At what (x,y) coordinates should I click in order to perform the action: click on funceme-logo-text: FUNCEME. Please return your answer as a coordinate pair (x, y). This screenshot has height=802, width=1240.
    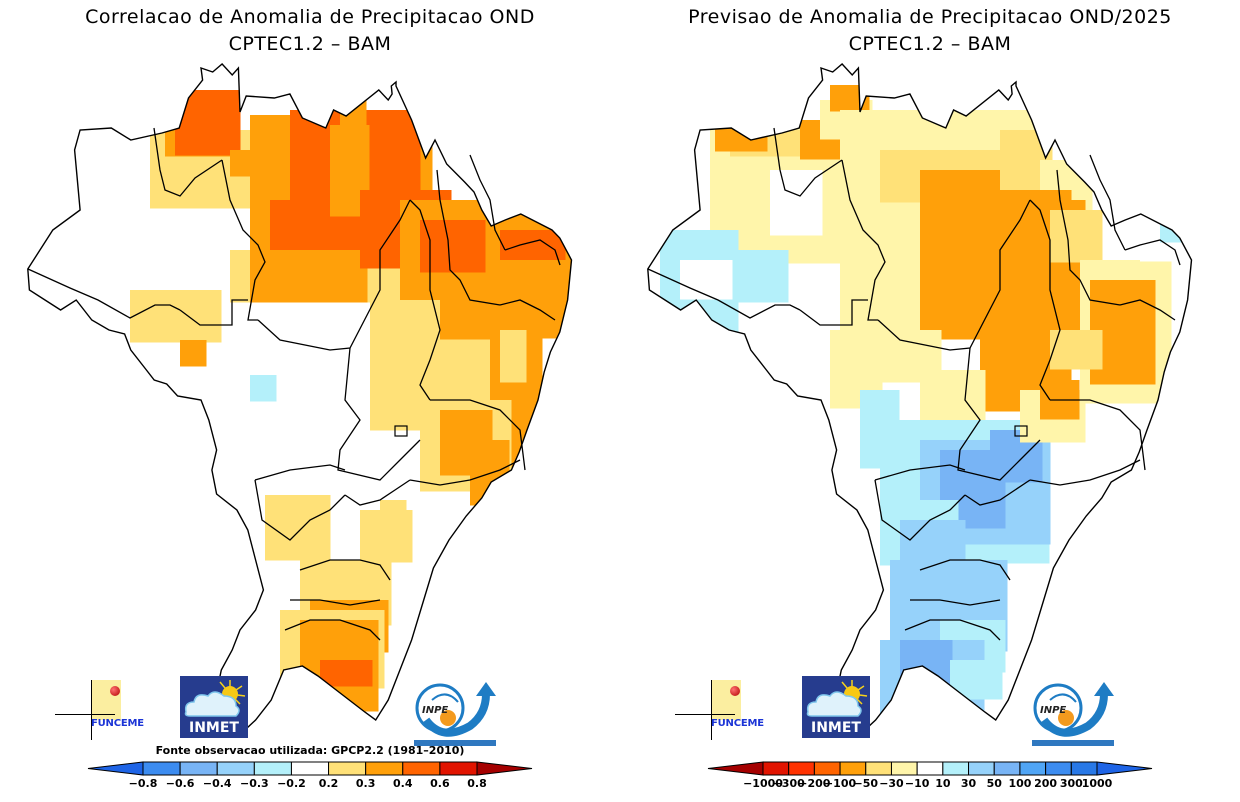
    Looking at the image, I should click on (117, 723).